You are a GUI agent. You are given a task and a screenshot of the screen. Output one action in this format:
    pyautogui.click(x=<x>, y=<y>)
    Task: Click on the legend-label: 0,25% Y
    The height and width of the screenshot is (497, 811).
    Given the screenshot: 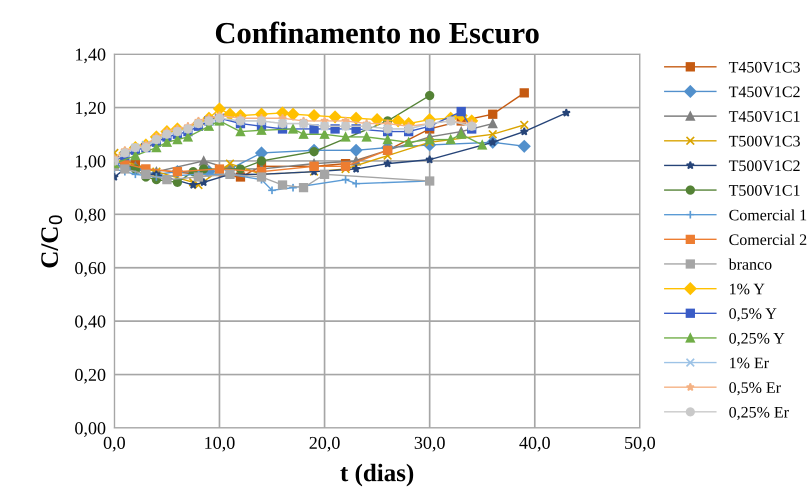 What is the action you would take?
    pyautogui.click(x=756, y=339)
    